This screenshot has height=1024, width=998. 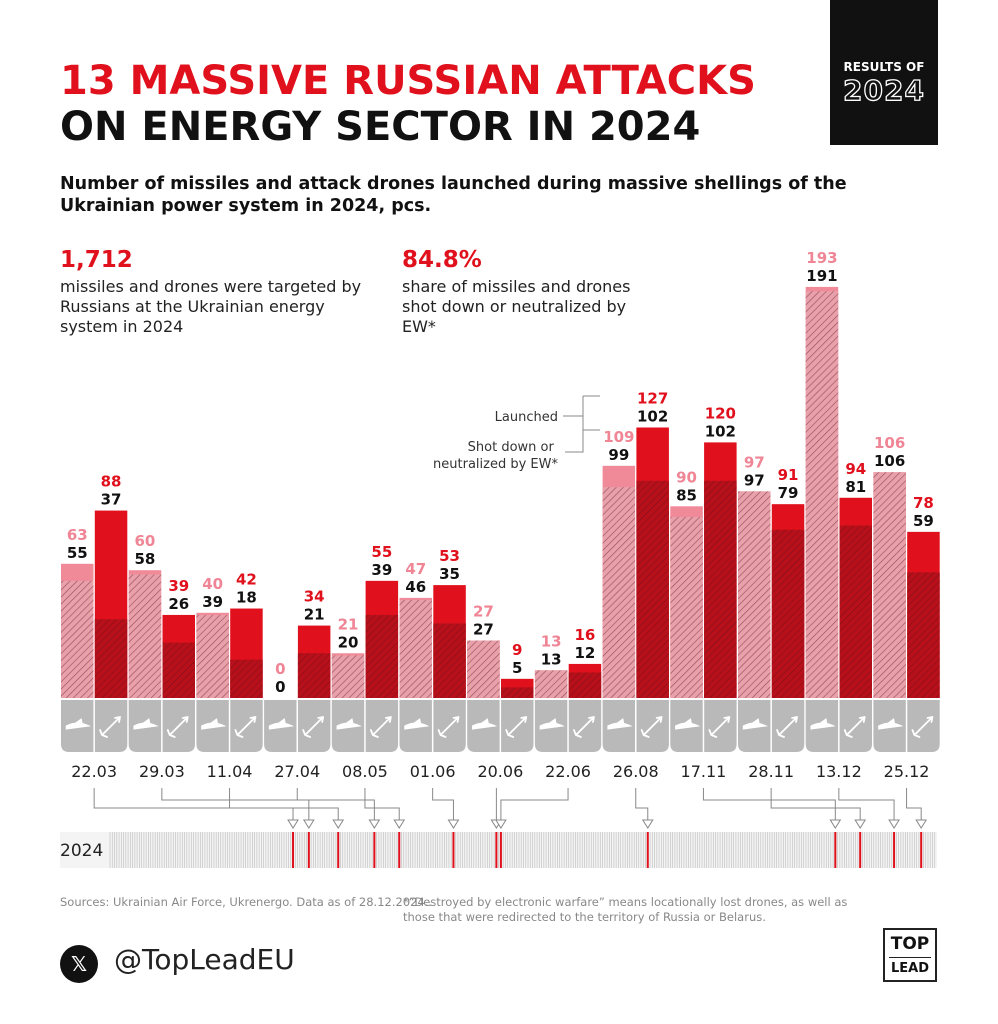 I want to click on missile-launched-label: 88, so click(x=111, y=482).